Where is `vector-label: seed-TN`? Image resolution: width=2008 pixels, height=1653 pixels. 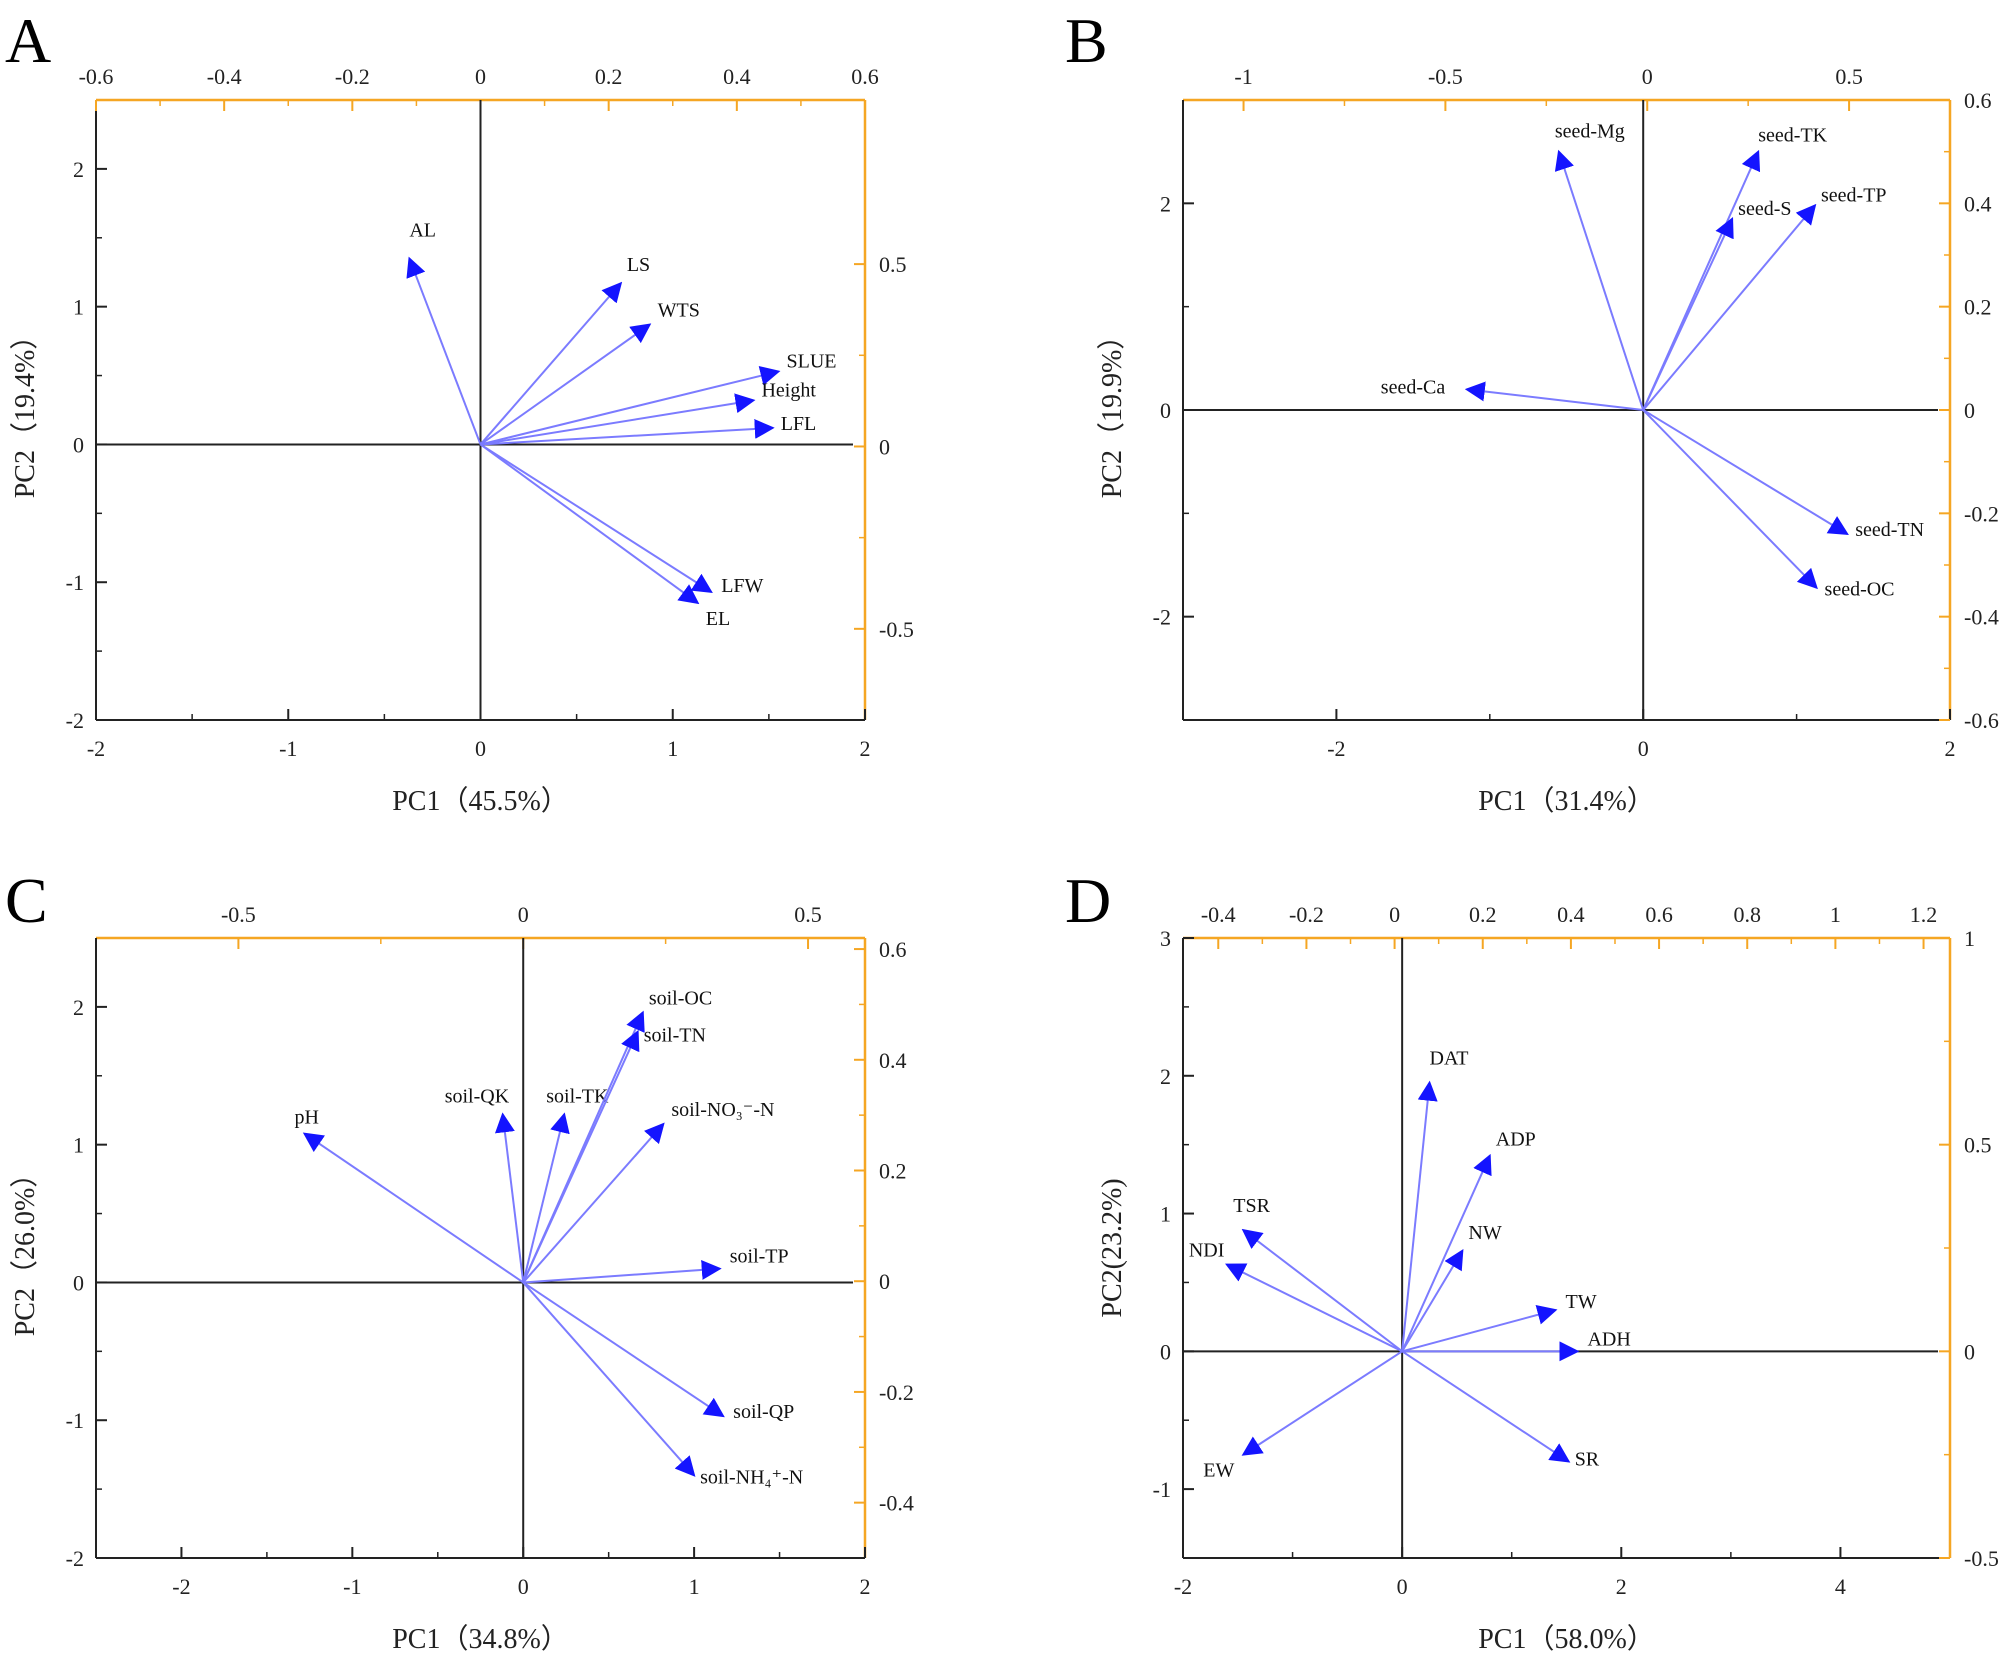
vector-label: seed-TN is located at coordinates (1889, 530).